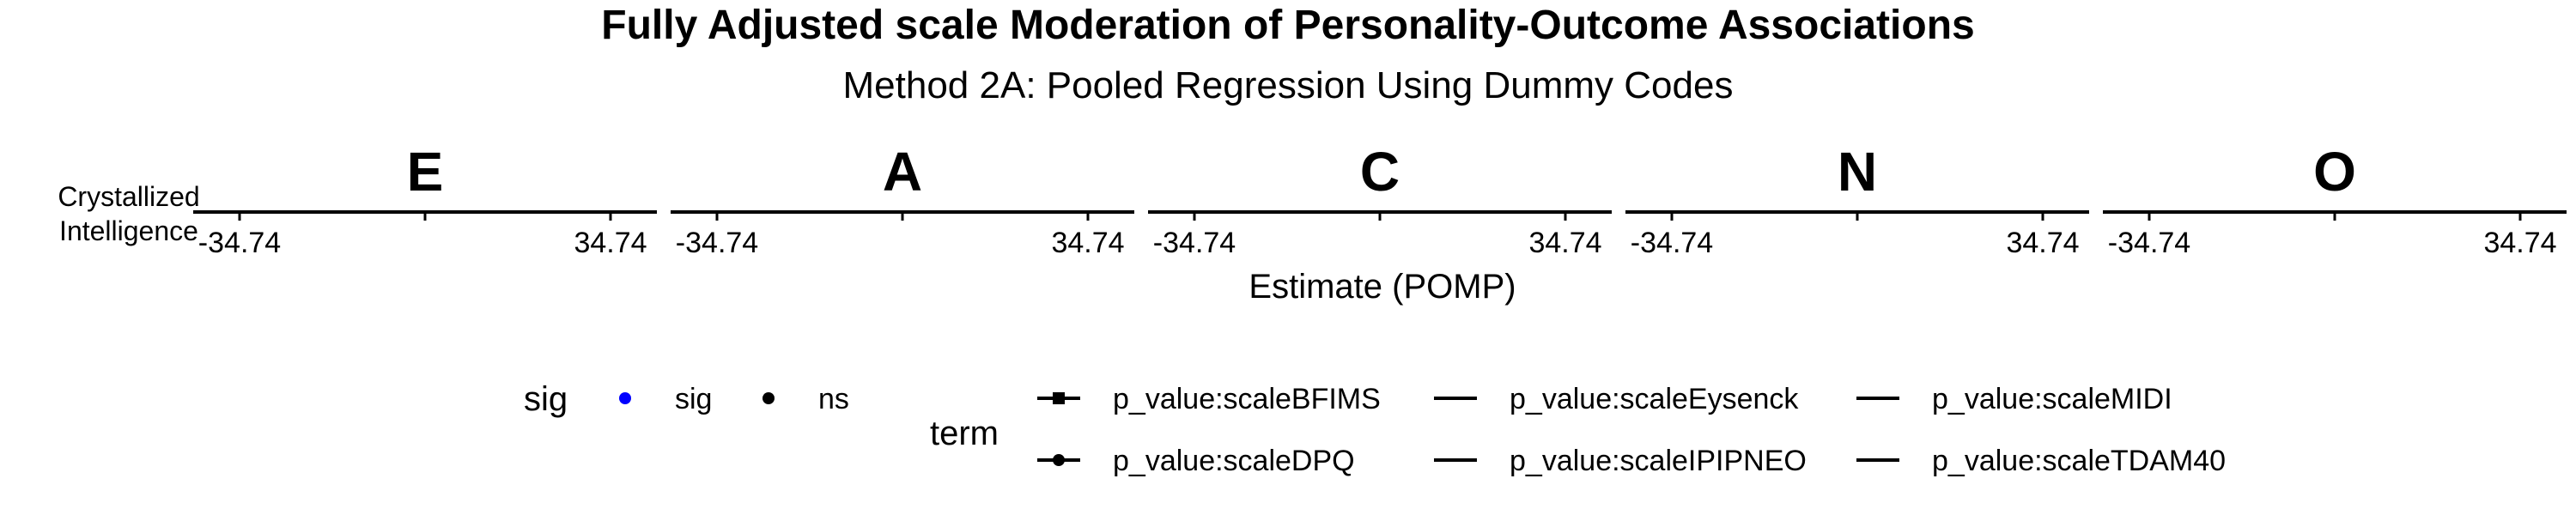 Image resolution: width=2576 pixels, height=515 pixels. I want to click on row-label: Crystallized Intelligence, so click(128, 213).